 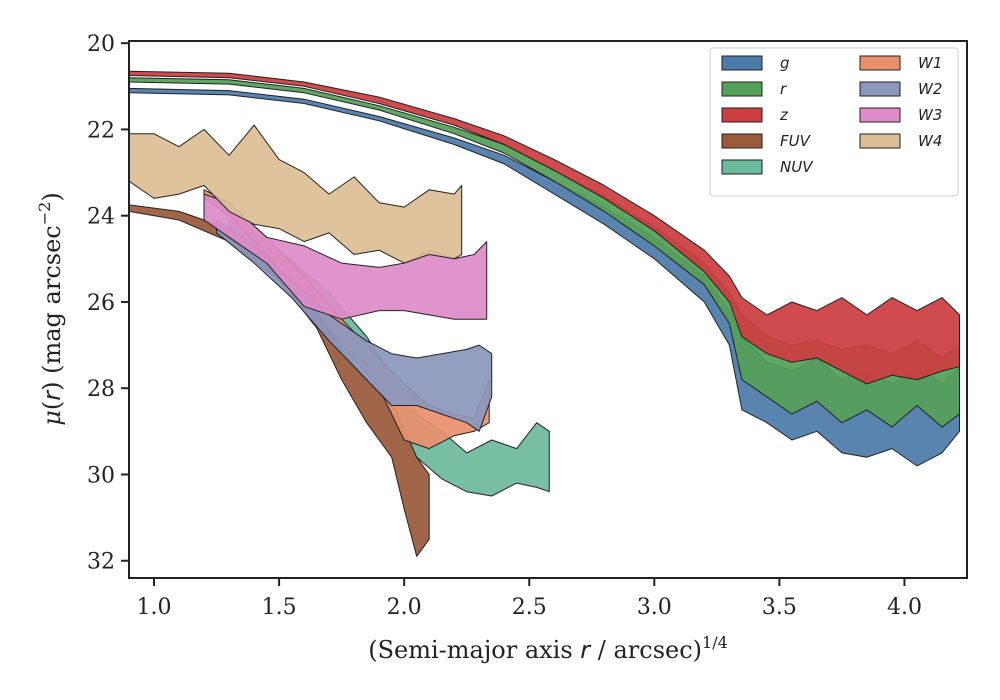 I want to click on y-tick-label: 22, so click(x=101, y=130).